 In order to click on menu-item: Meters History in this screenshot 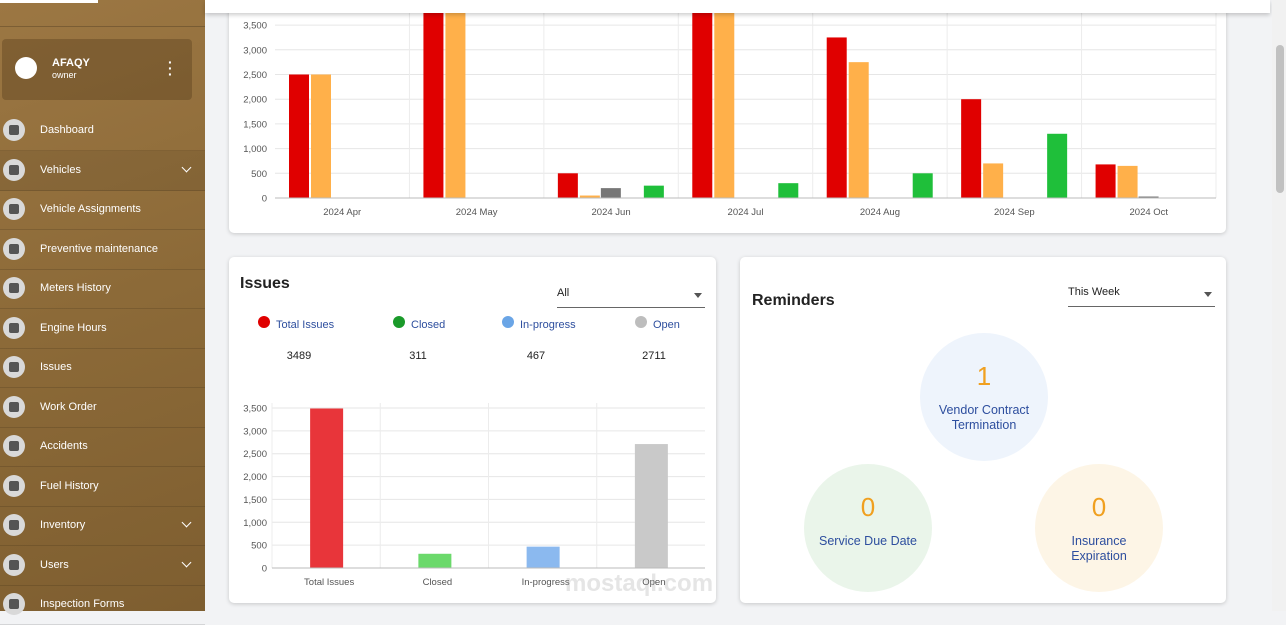, I will do `click(102, 289)`.